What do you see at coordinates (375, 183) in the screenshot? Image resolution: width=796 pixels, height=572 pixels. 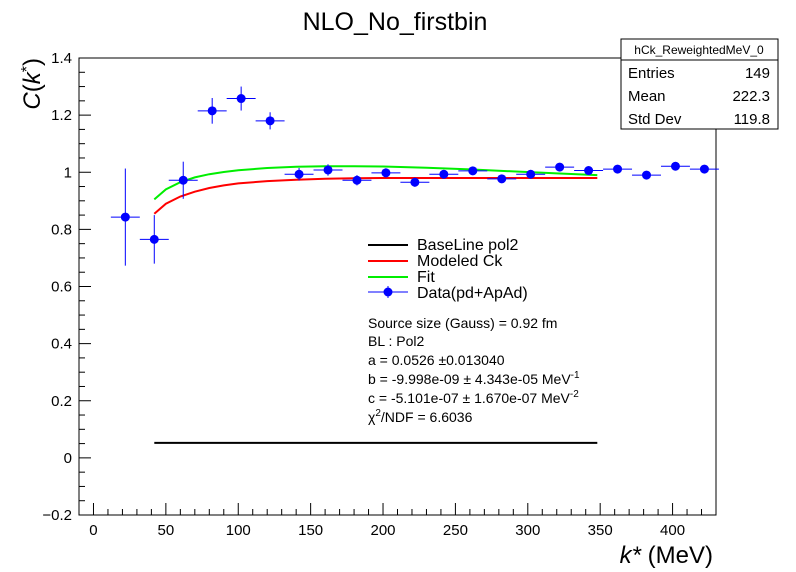 I see `fit-curve` at bounding box center [375, 183].